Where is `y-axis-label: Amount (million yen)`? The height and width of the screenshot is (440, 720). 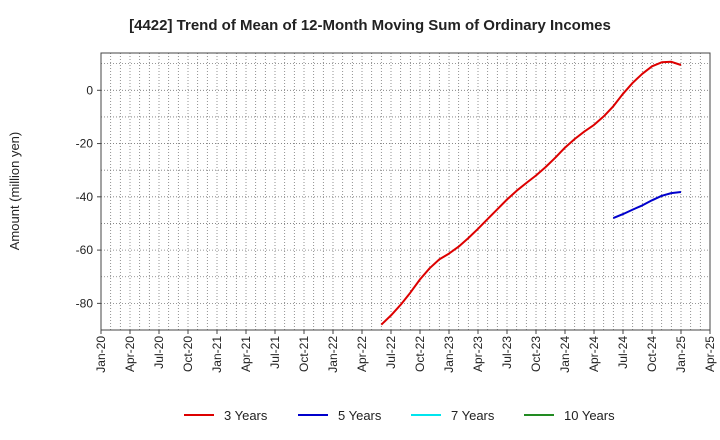 y-axis-label: Amount (million yen) is located at coordinates (14, 191).